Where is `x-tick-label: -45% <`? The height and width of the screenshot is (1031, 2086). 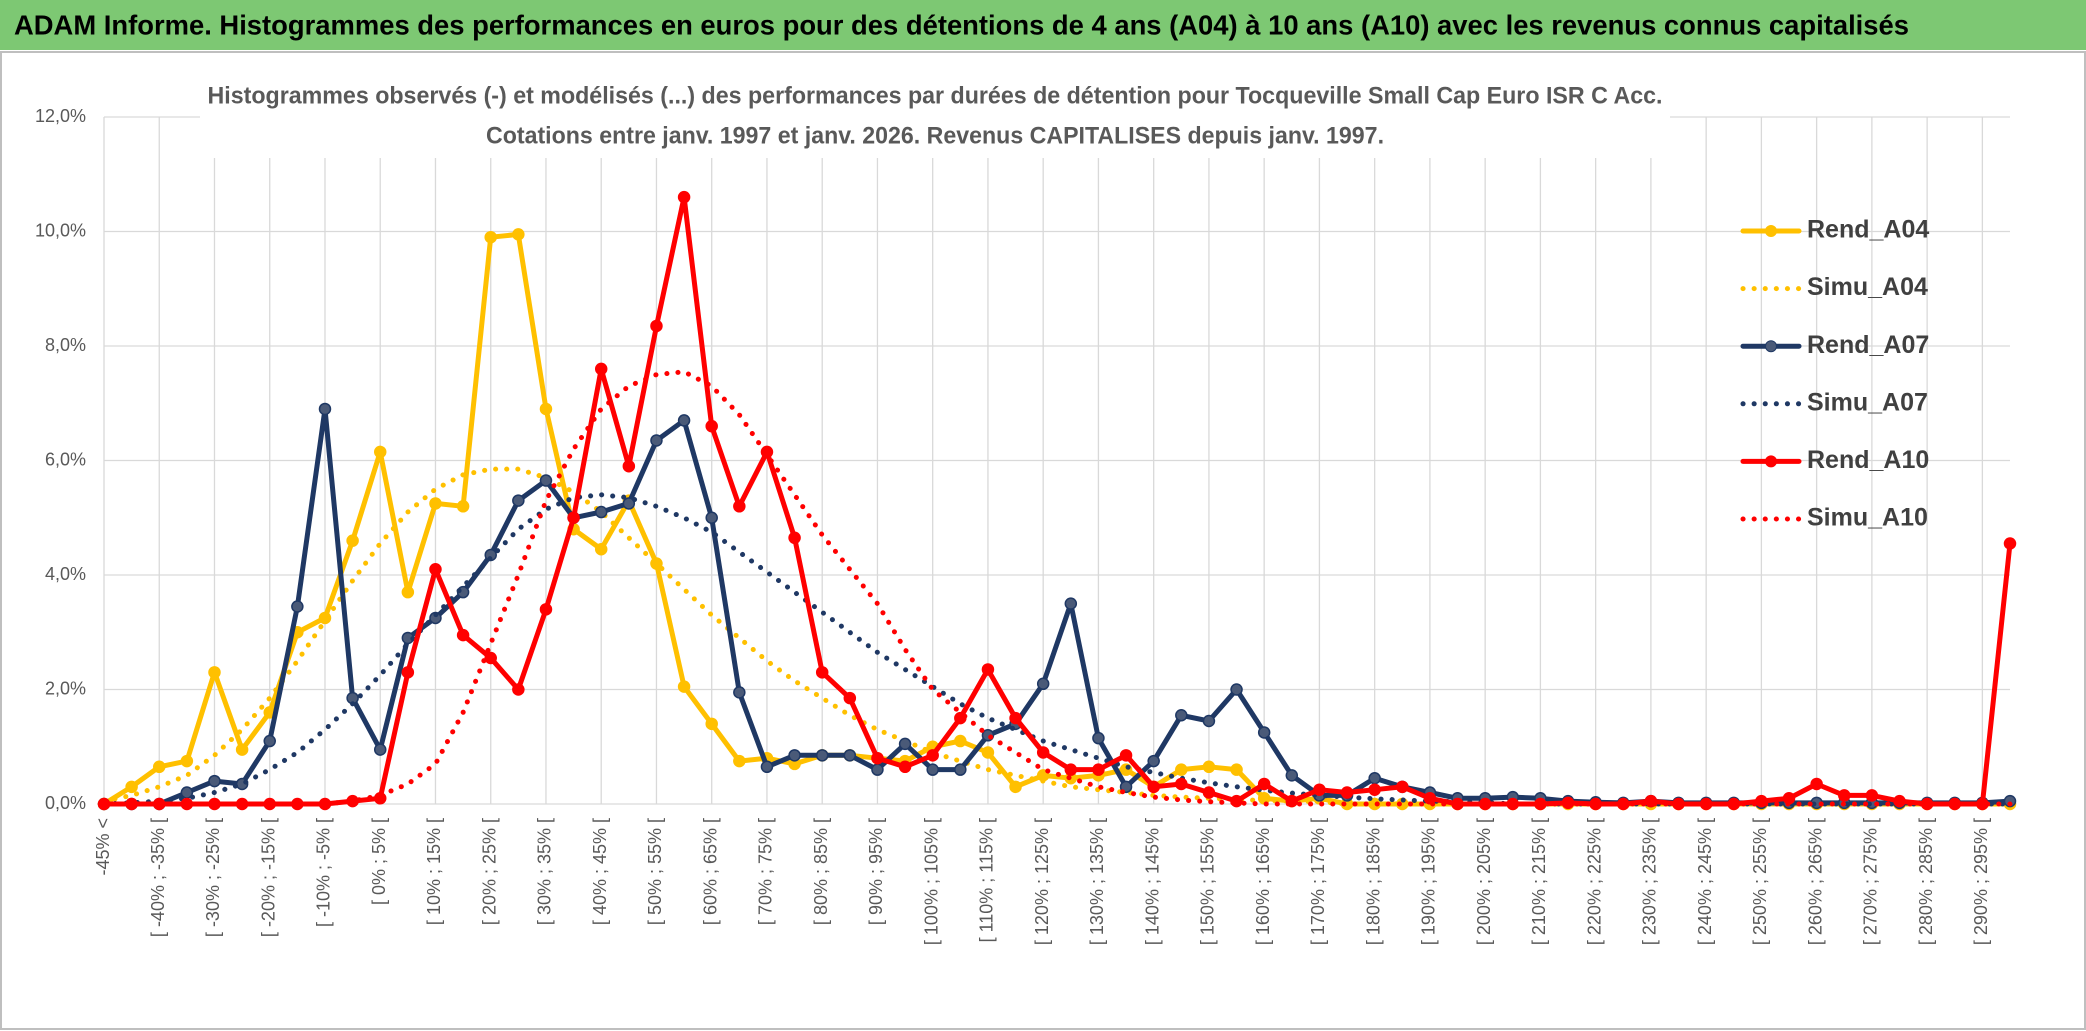 x-tick-label: -45% < is located at coordinates (103, 847).